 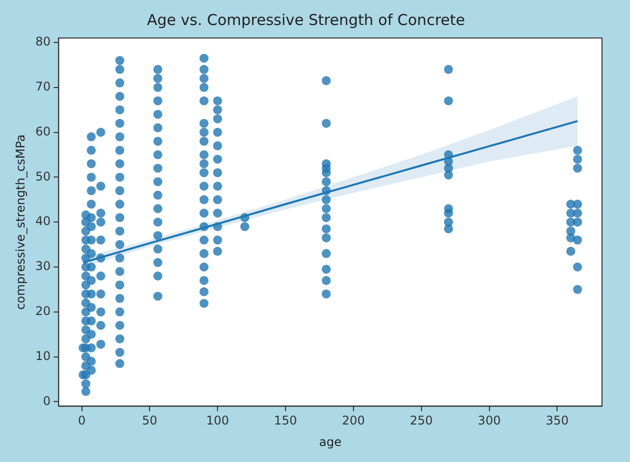 I want to click on x-tick-label: 50, so click(x=150, y=421).